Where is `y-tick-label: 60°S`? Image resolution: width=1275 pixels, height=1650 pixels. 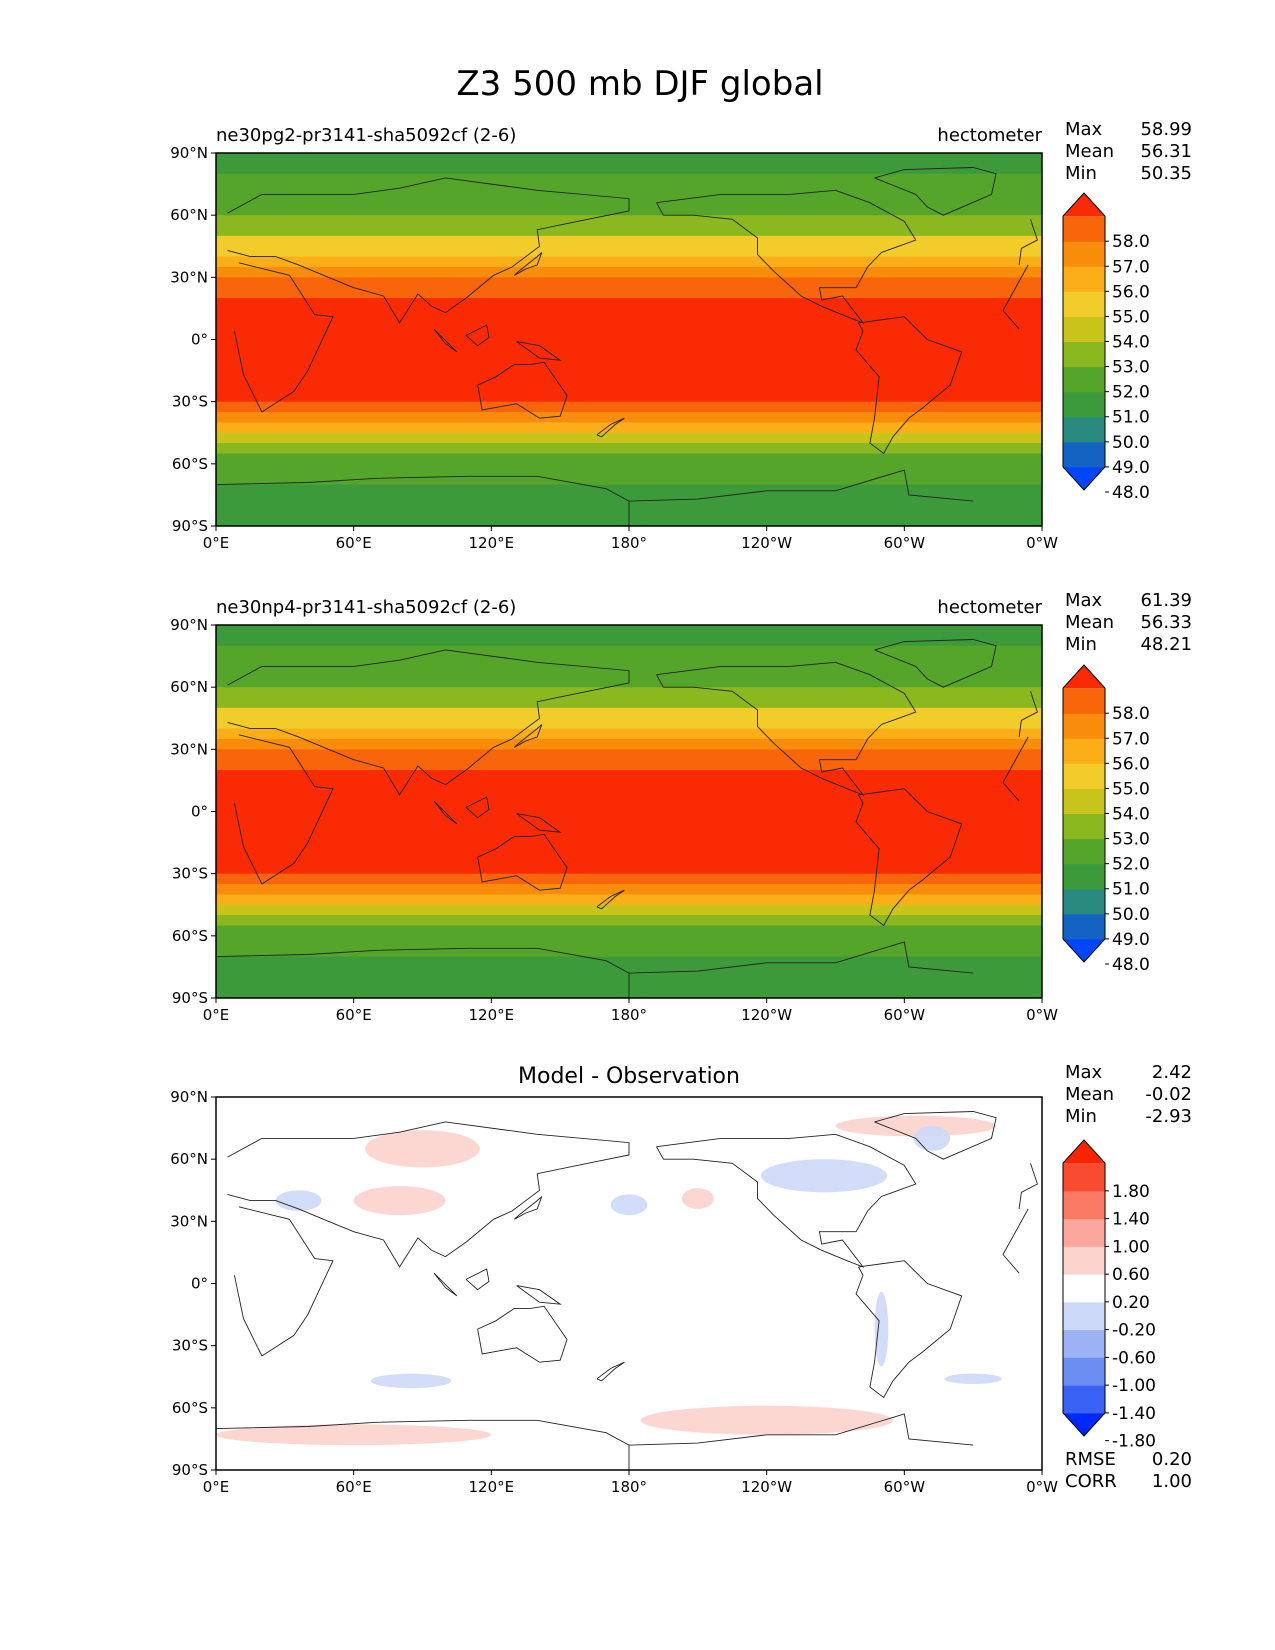 y-tick-label: 60°S is located at coordinates (190, 936).